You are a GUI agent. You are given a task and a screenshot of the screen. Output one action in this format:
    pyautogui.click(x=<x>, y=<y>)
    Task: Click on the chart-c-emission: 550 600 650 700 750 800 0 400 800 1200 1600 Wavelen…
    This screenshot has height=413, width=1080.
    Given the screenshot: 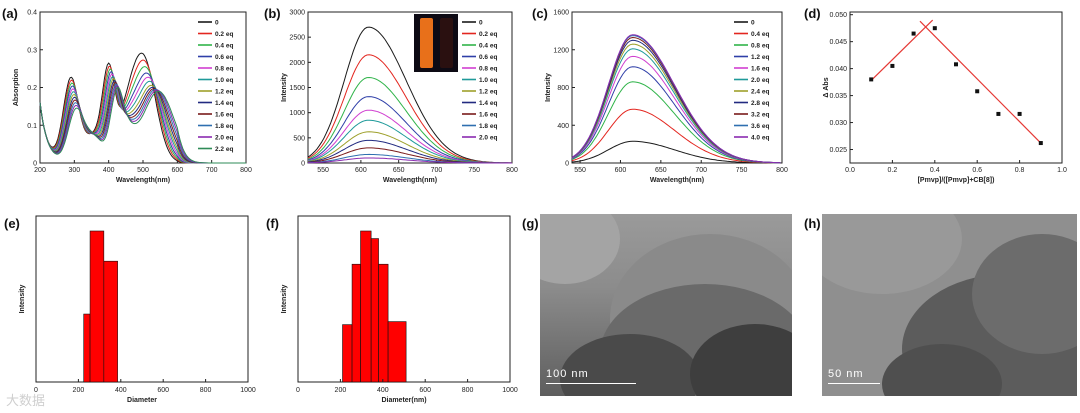 What is the action you would take?
    pyautogui.click(x=660, y=95)
    